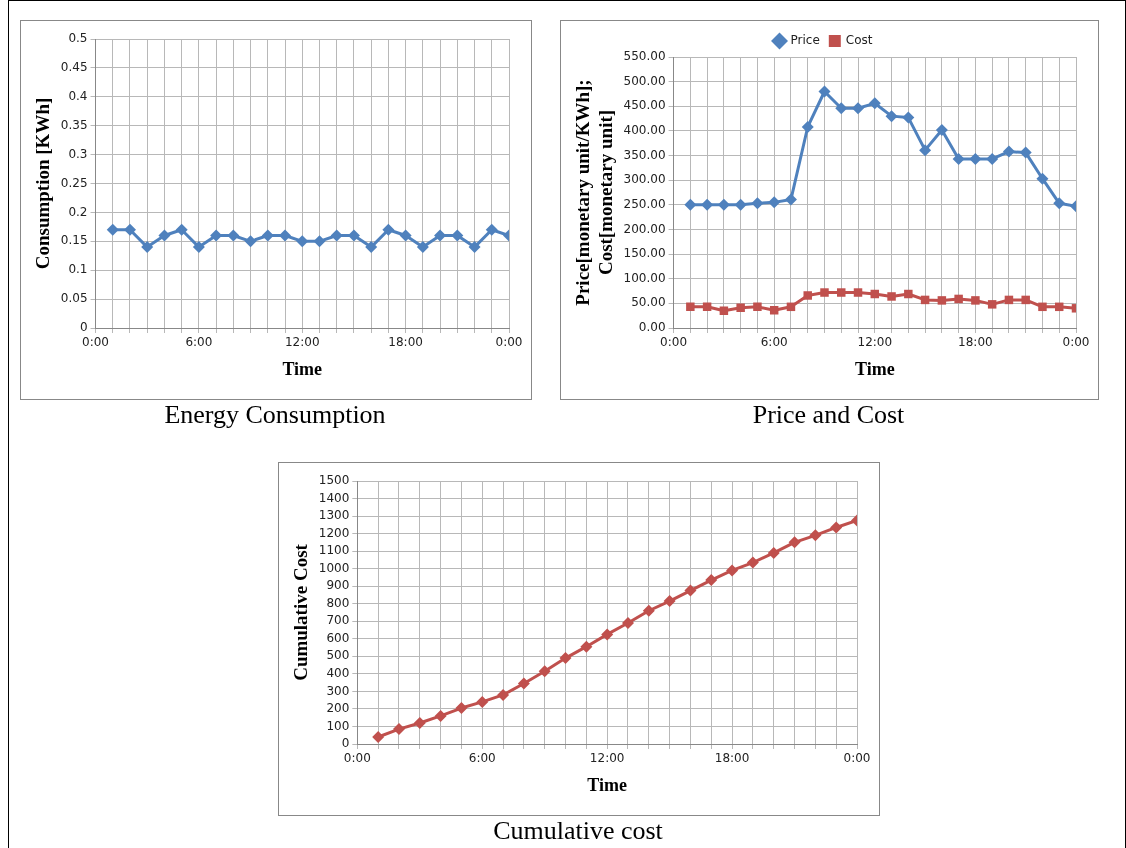 Image resolution: width=1126 pixels, height=848 pixels. I want to click on y-tick-label: 1200, so click(334, 532).